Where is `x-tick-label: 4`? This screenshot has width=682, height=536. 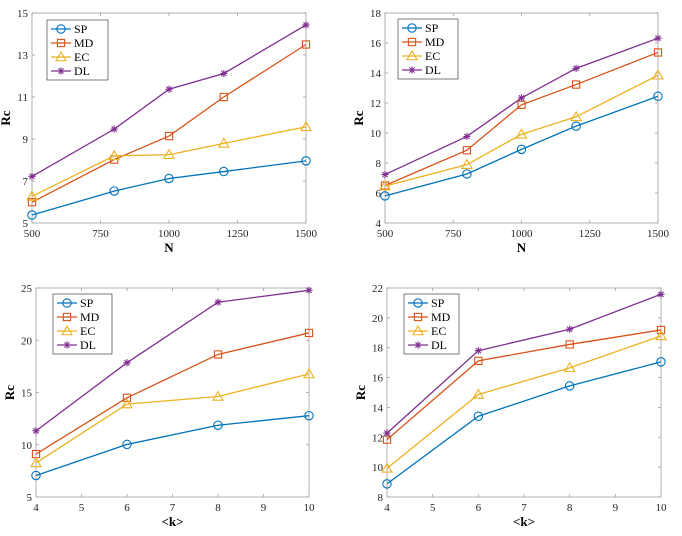
x-tick-label: 4 is located at coordinates (387, 508).